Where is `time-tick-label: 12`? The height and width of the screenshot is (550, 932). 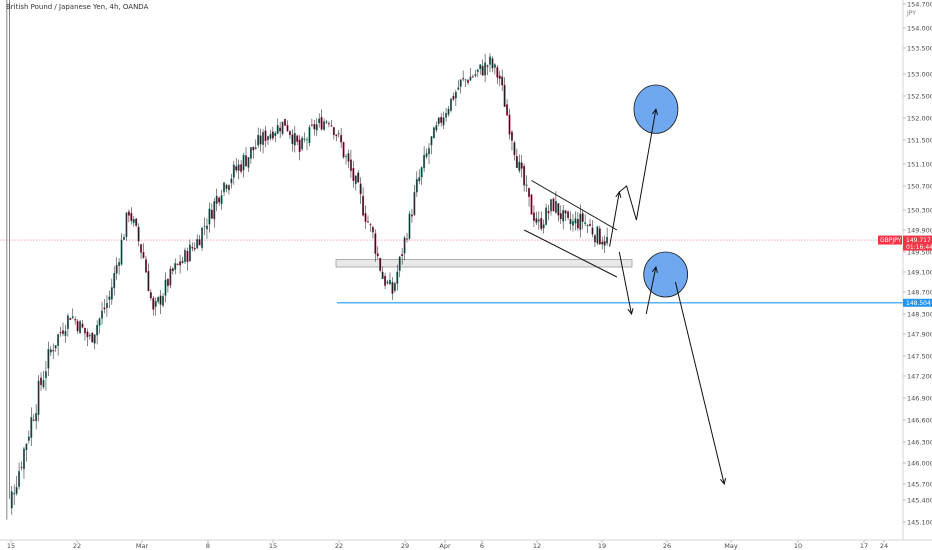
time-tick-label: 12 is located at coordinates (537, 546).